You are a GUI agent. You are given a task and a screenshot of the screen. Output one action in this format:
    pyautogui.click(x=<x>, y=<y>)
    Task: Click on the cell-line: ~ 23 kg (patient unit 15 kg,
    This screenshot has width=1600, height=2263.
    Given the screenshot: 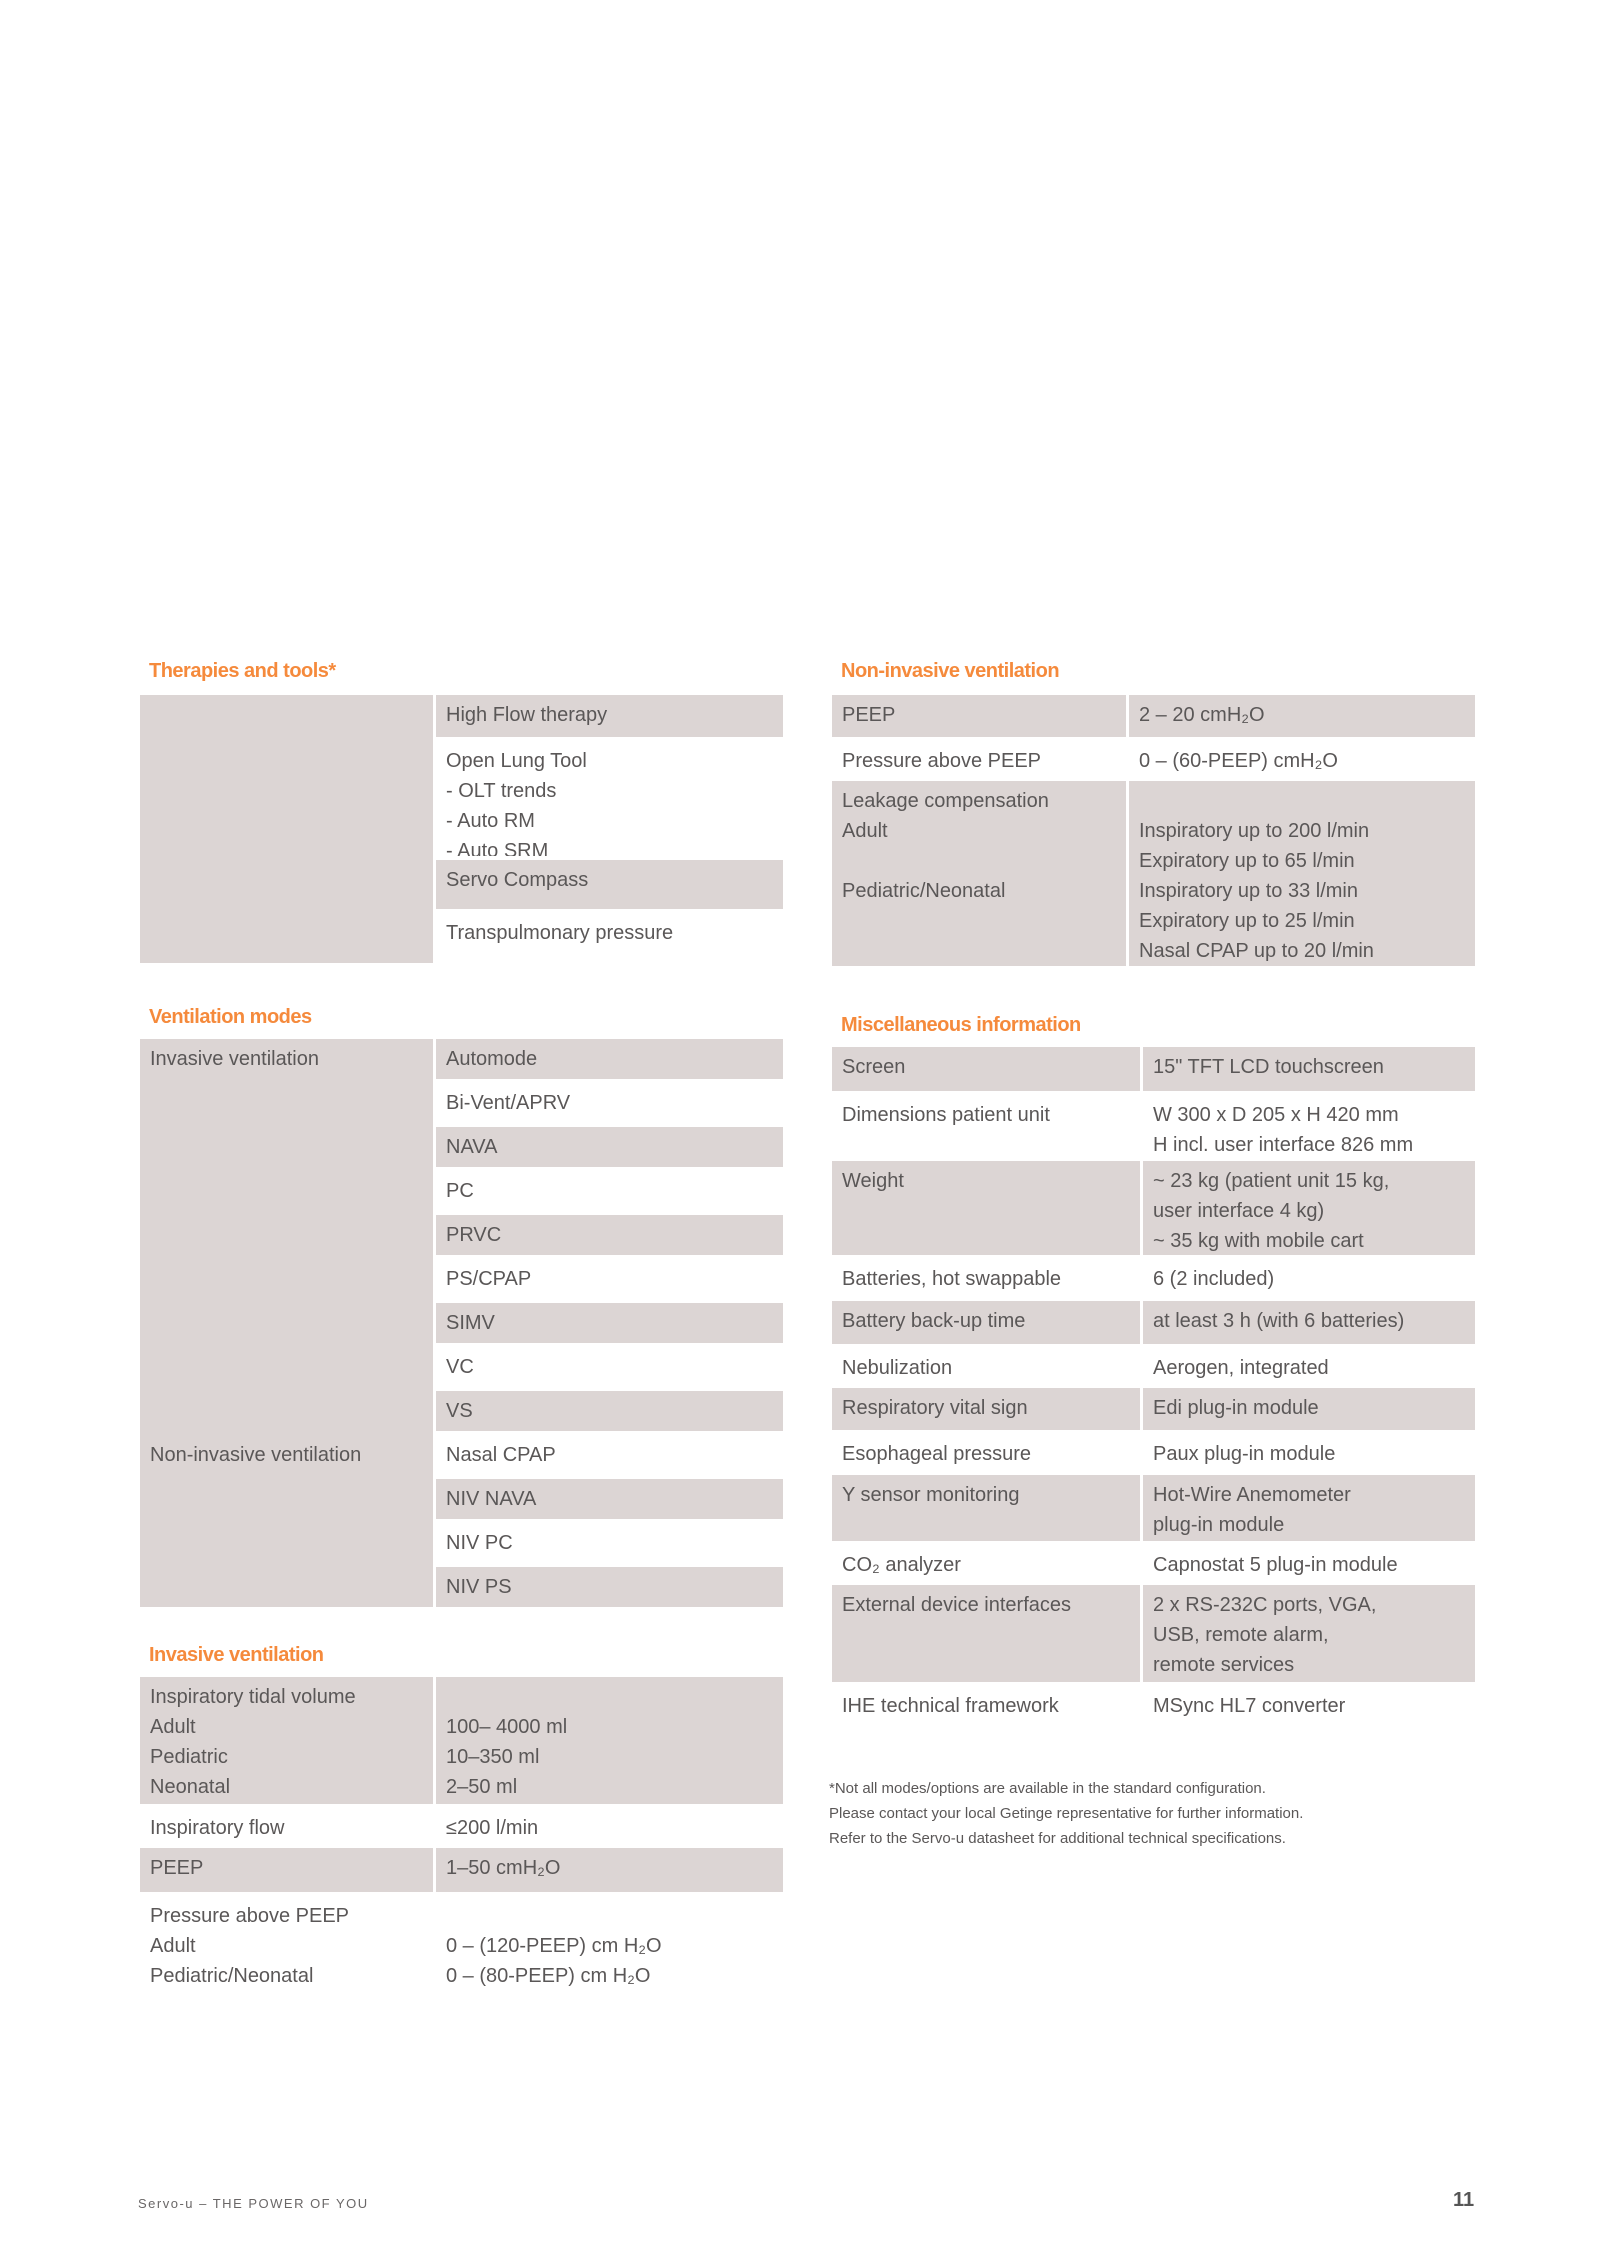 What is the action you would take?
    pyautogui.click(x=1271, y=1181)
    